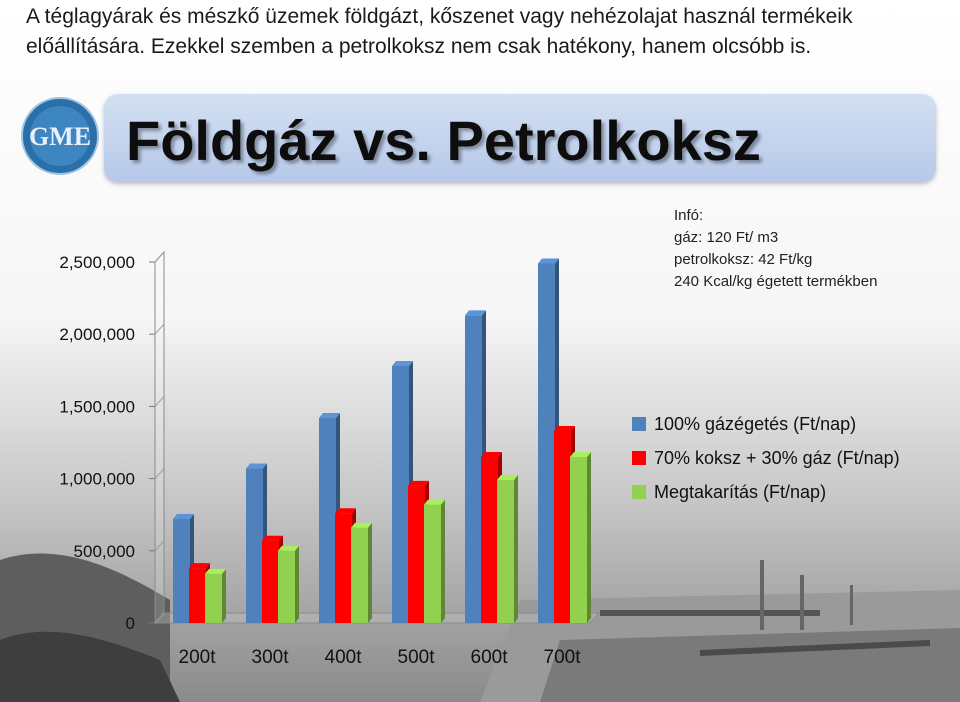  Describe the element at coordinates (97, 479) in the screenshot. I see `y-tick-label: 1,000,000` at that location.